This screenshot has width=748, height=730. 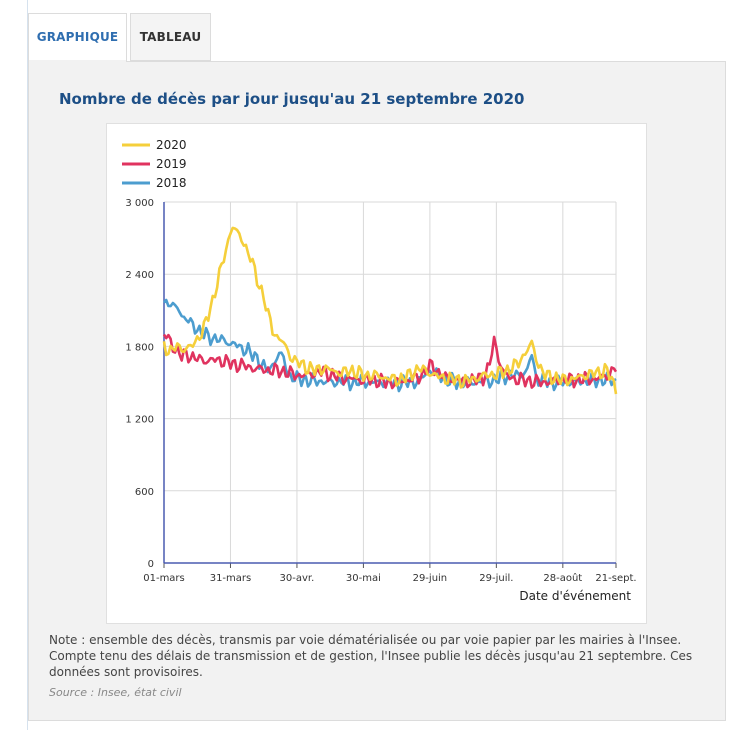 What do you see at coordinates (575, 596) in the screenshot?
I see `x-axis-label: Date d'événement` at bounding box center [575, 596].